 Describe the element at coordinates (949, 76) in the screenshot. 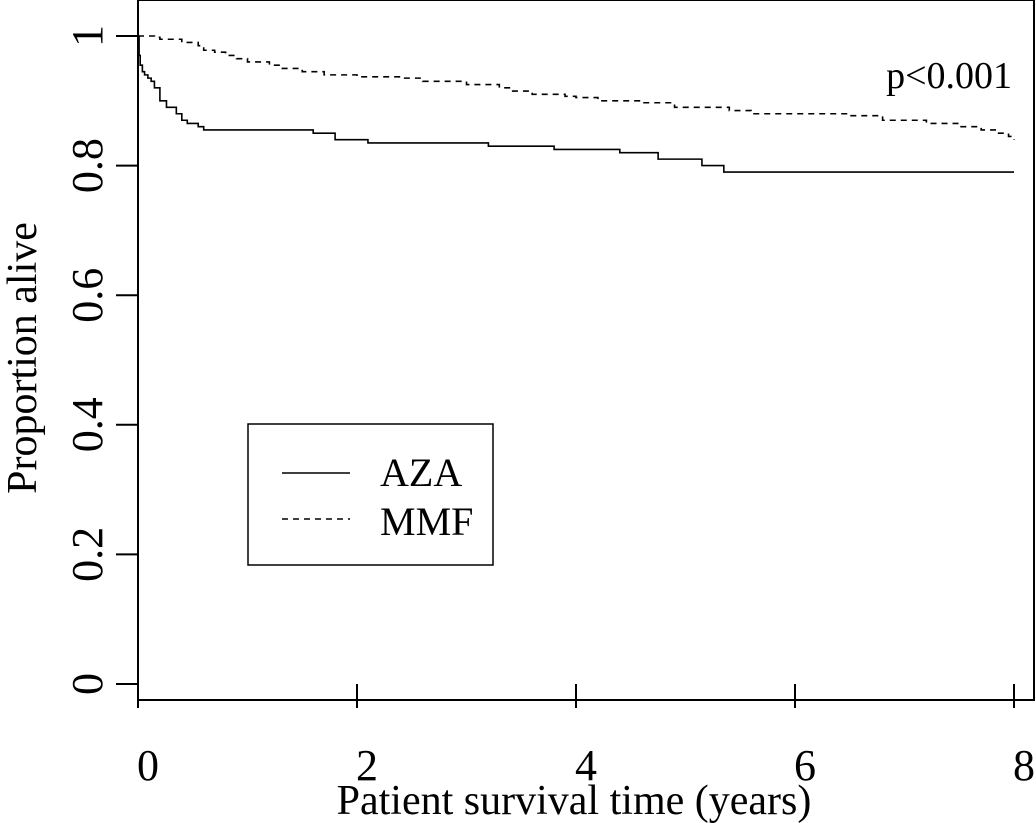

I see `annotation-p-value: p<0.001` at that location.